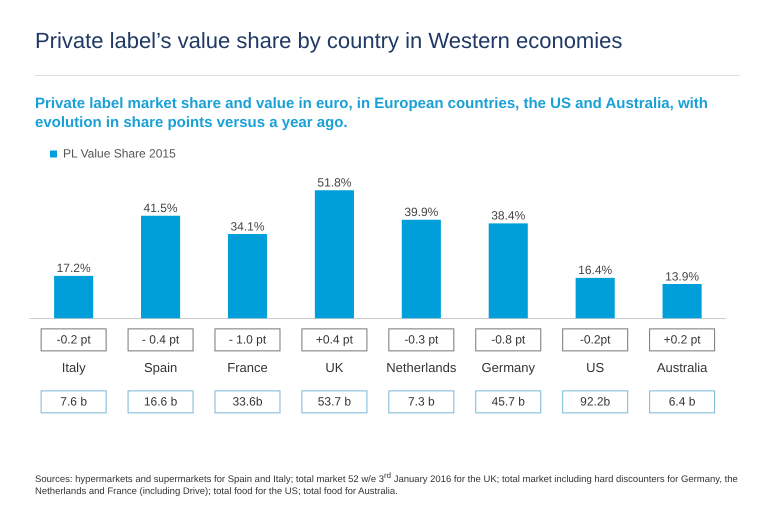  I want to click on x-tick-label: France, so click(247, 367).